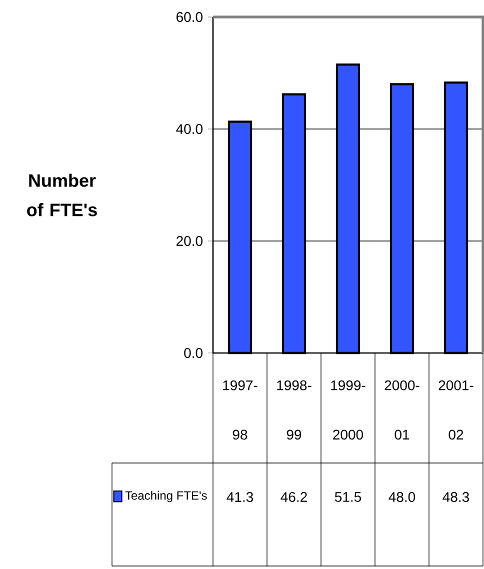 The height and width of the screenshot is (569, 484). I want to click on category-label: 1998-99, so click(294, 410).